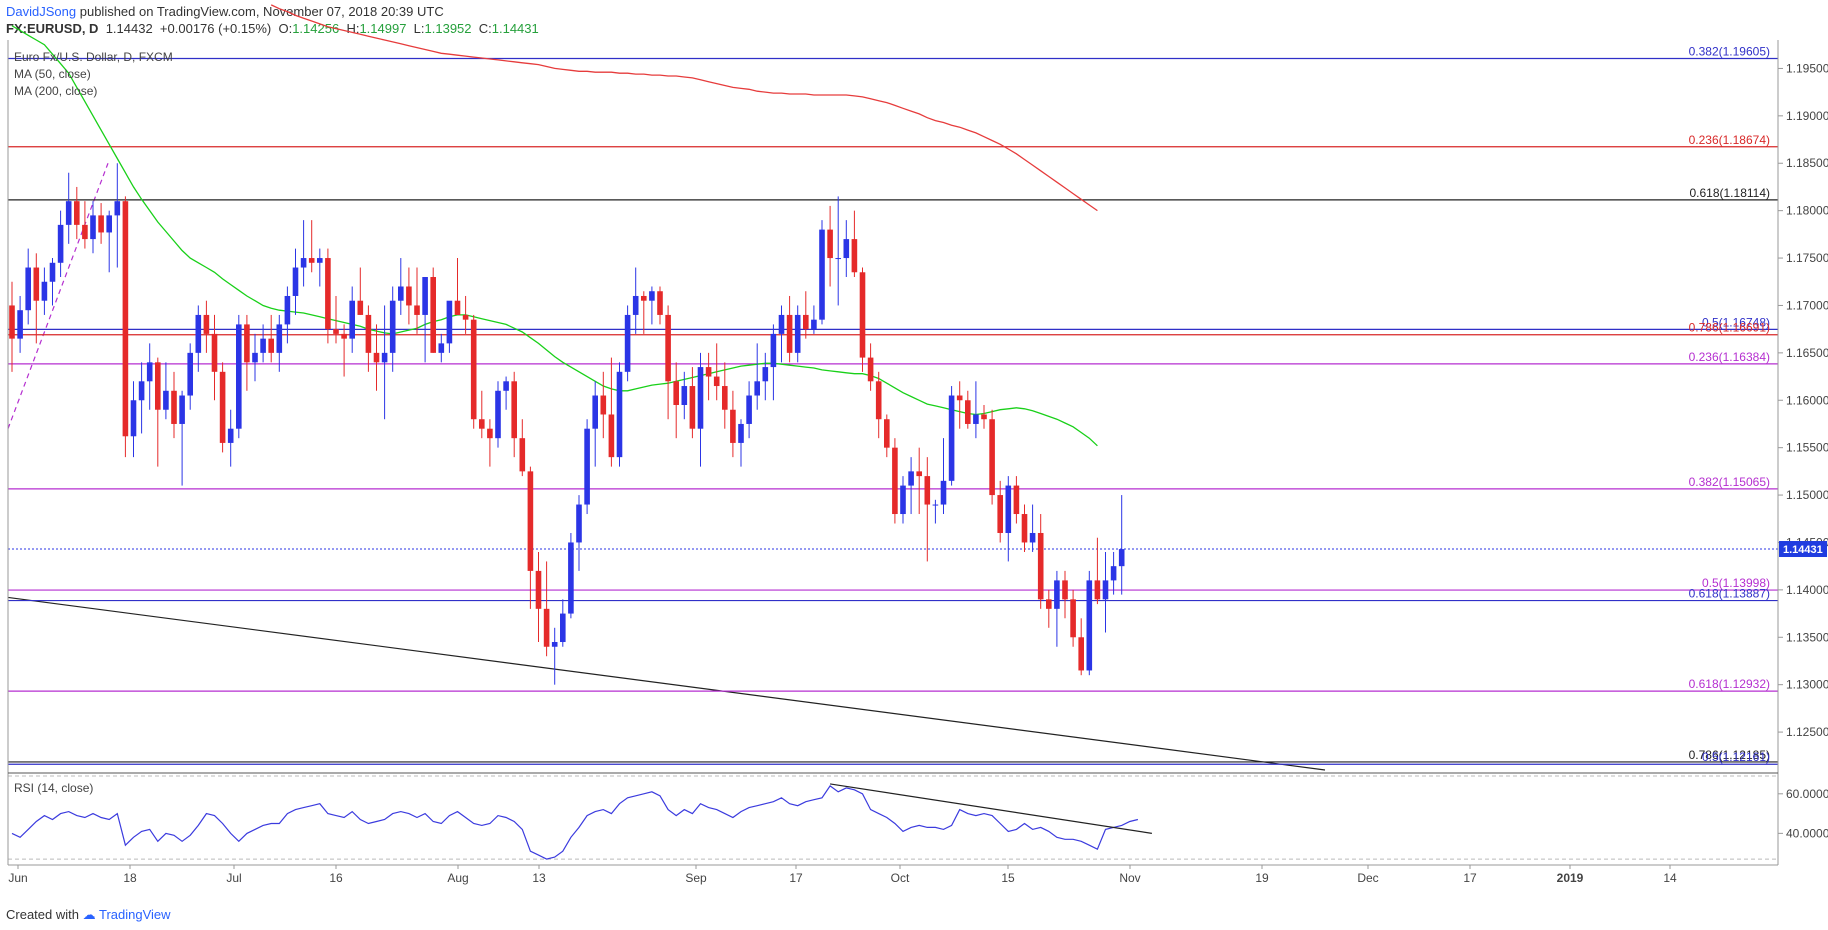 This screenshot has width=1828, height=930. I want to click on price-tick-label: 1.13000, so click(1807, 685).